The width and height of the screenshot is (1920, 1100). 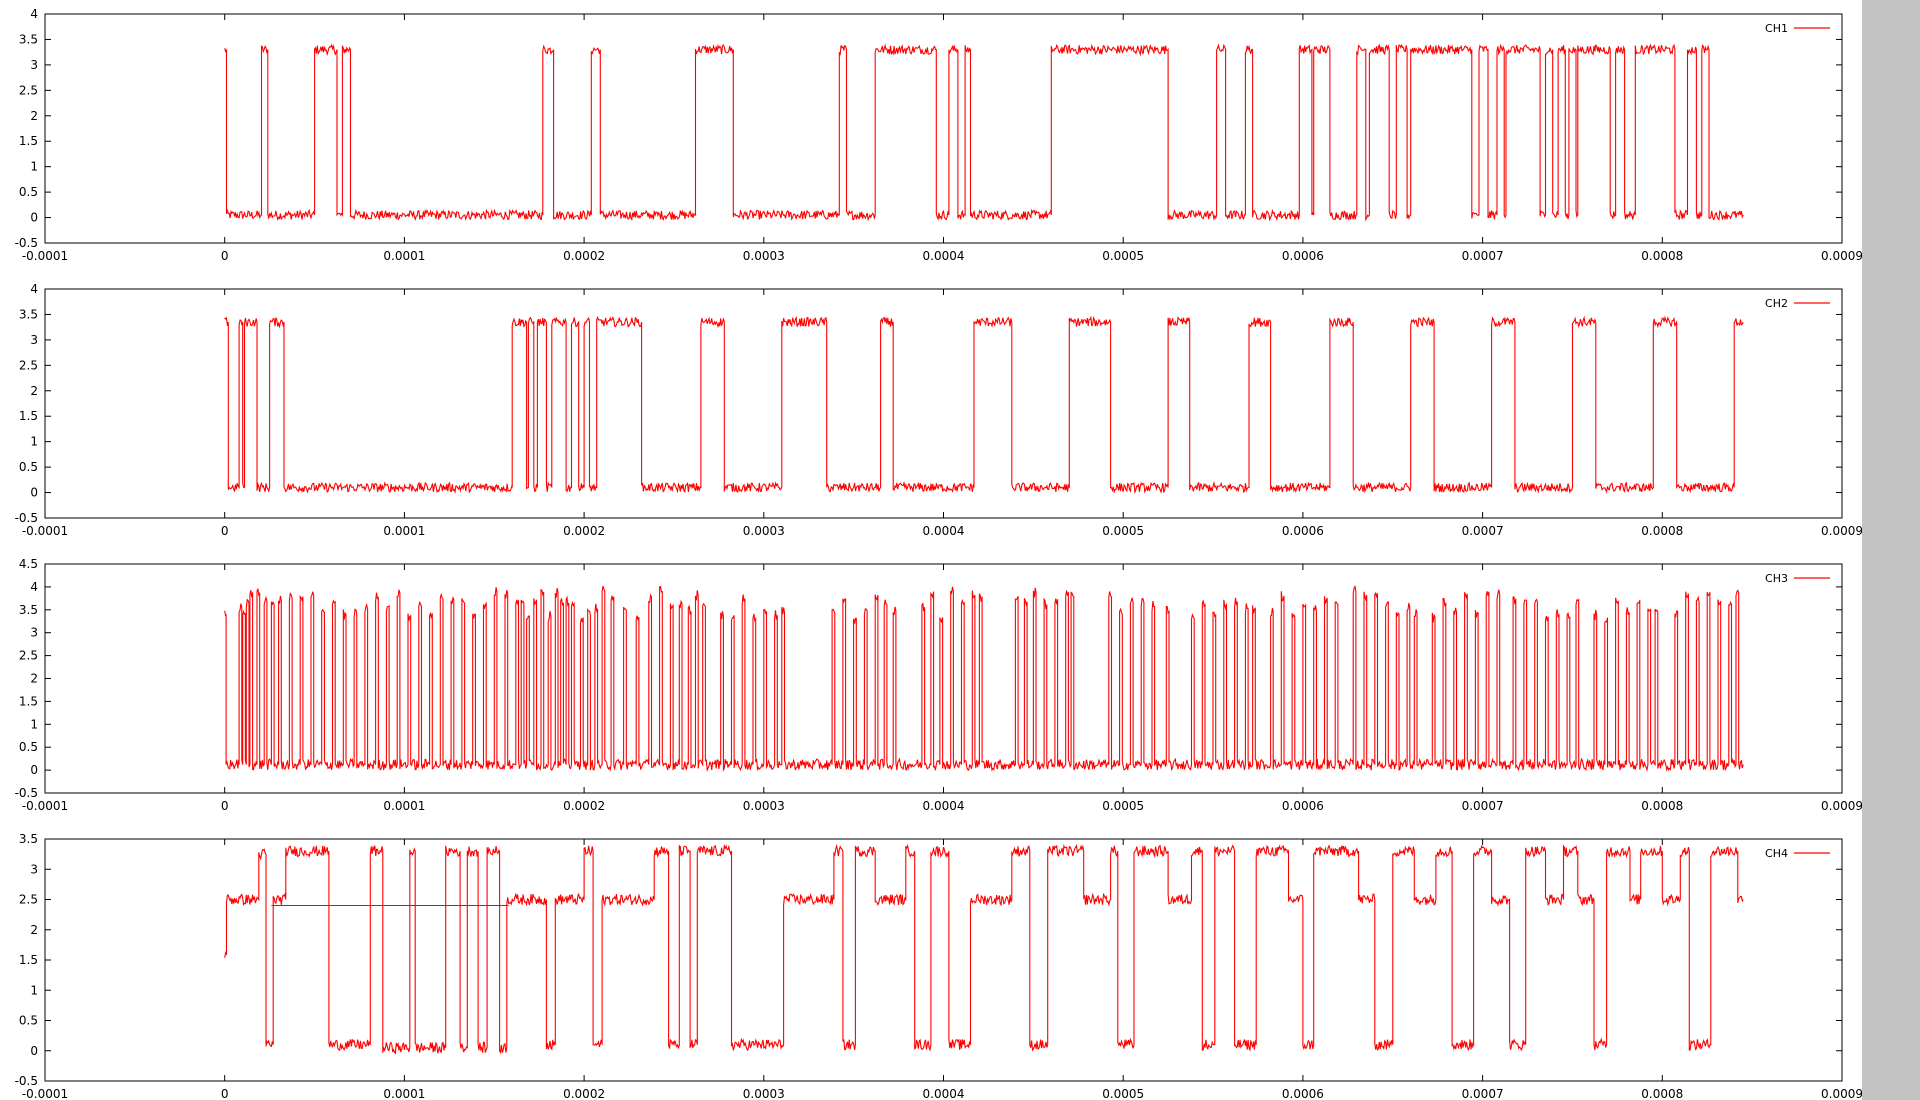 What do you see at coordinates (984, 132) in the screenshot?
I see `series-line-ch1` at bounding box center [984, 132].